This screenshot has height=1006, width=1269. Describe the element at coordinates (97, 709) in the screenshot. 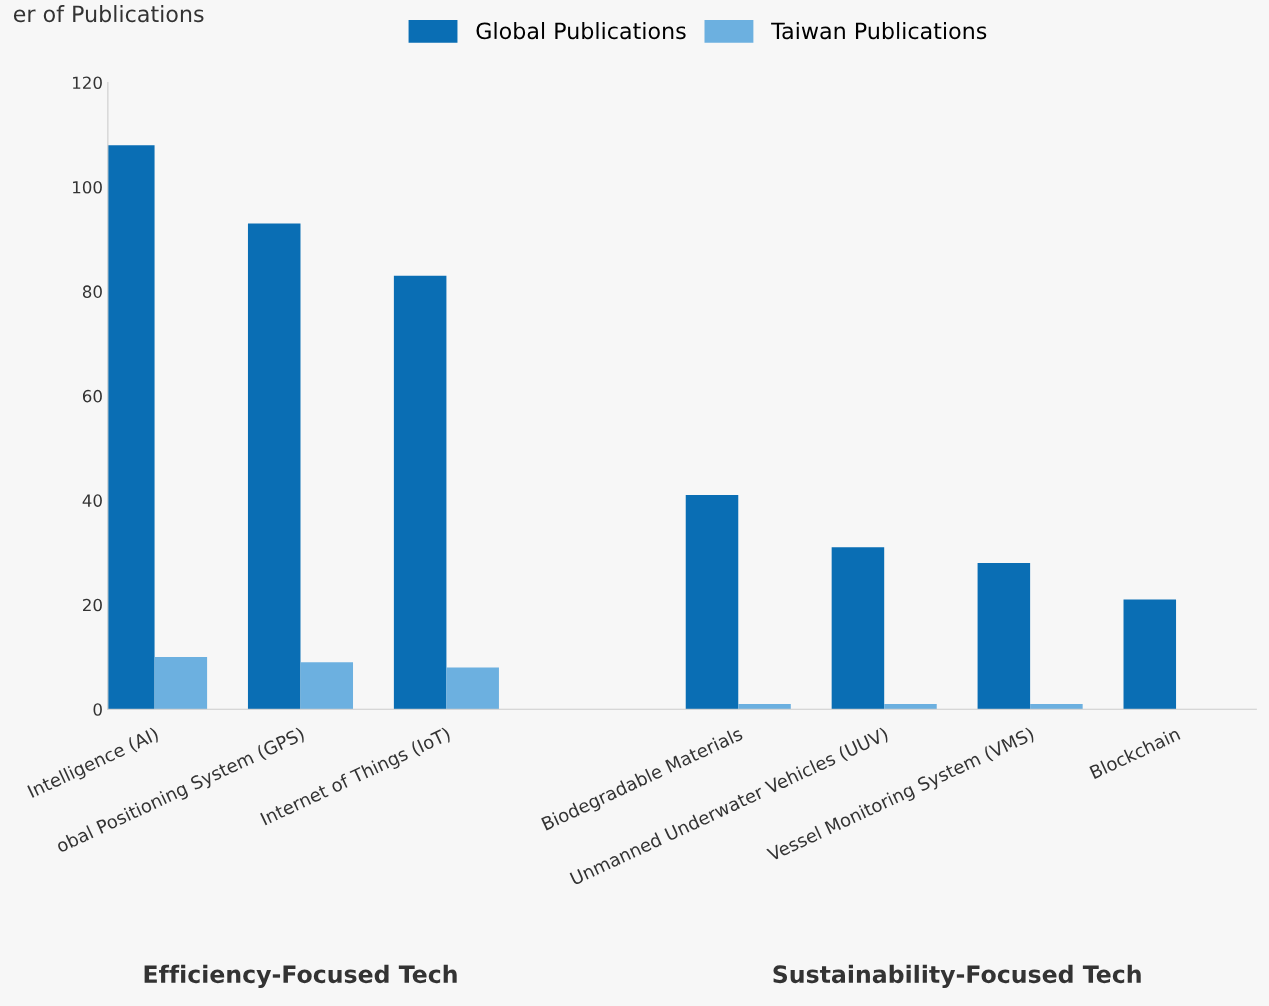

I see `y-tick-label: 0` at that location.